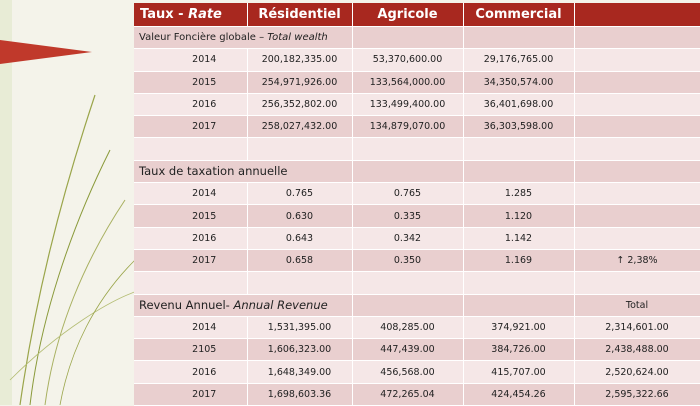  I want to click on section-title-row: Taux de taxation annuelle, so click(417, 172).